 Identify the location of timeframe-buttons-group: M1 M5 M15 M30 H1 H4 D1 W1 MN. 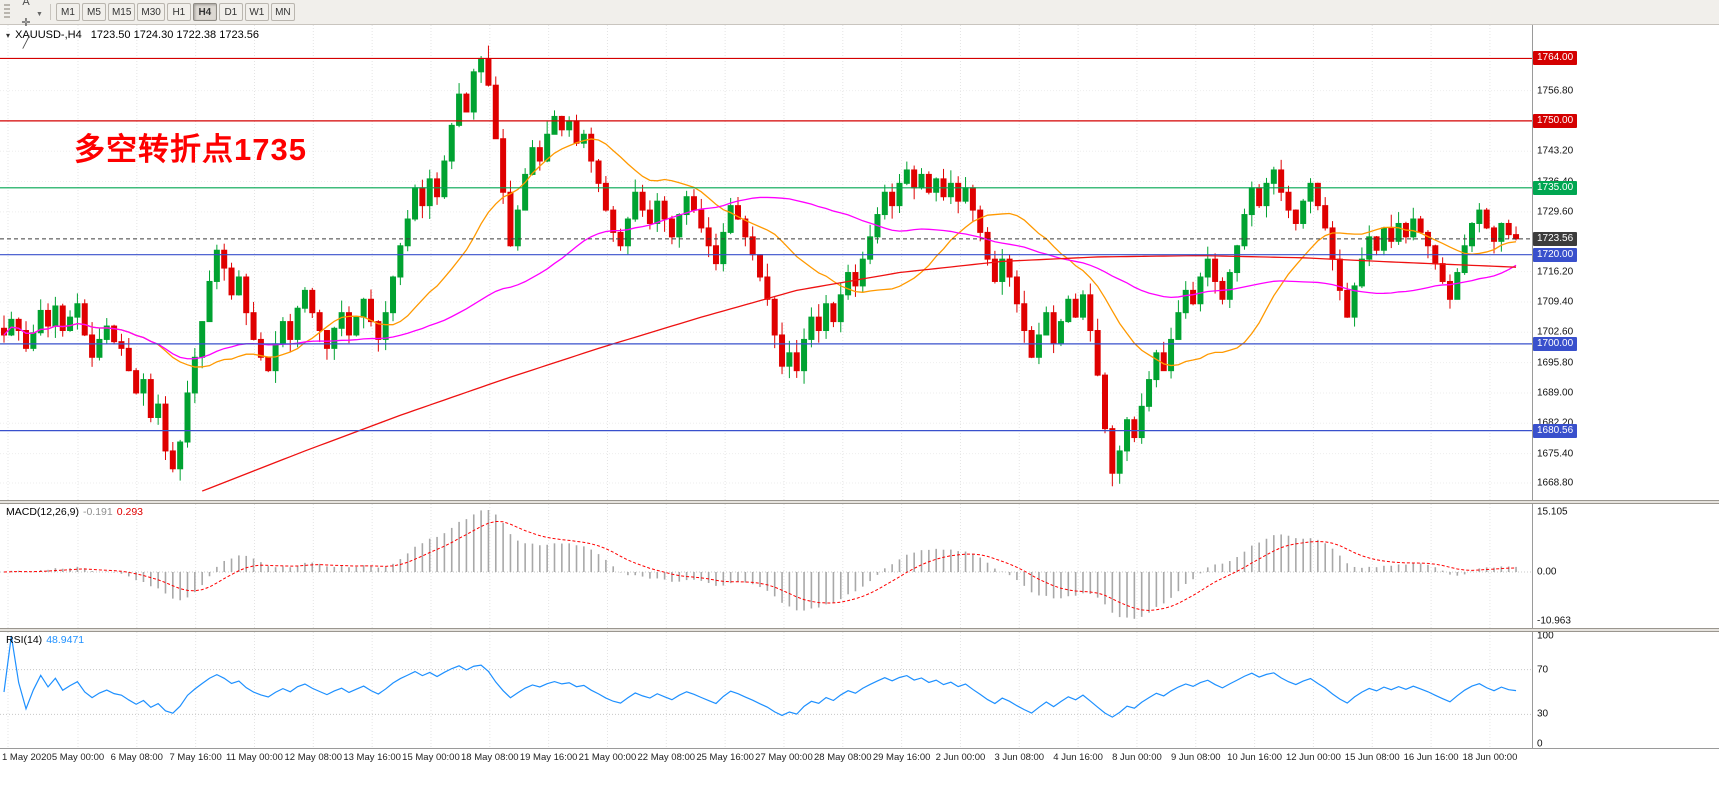
(176, 12).